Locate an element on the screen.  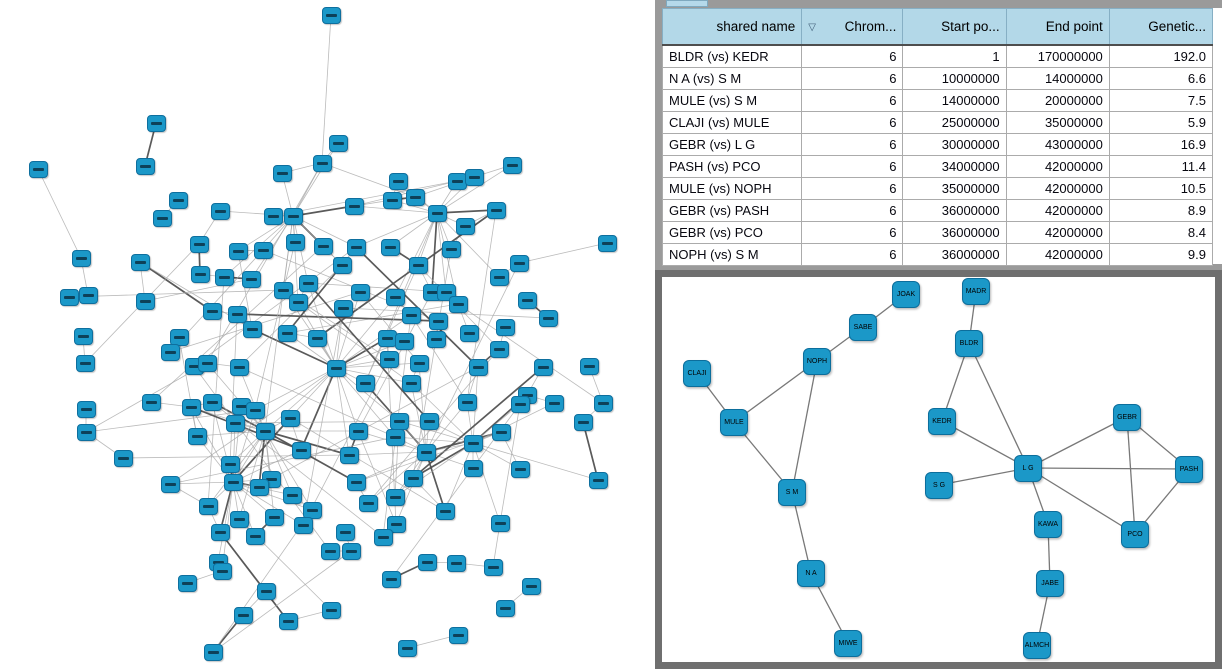
table-cell: 170000000 is located at coordinates (1057, 56).